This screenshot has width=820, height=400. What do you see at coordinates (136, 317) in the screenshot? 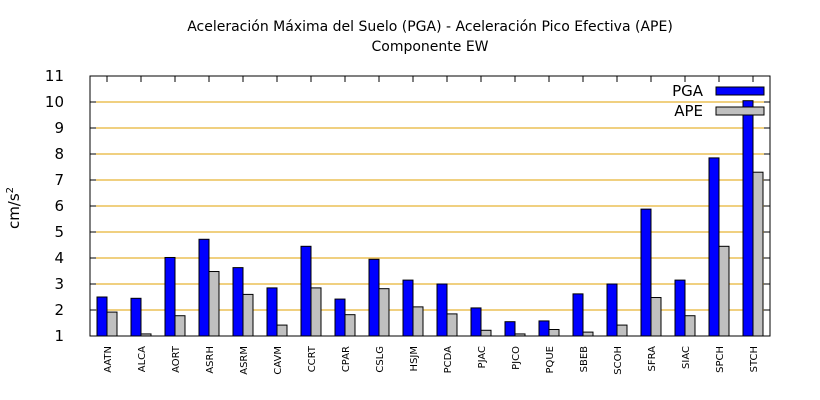
I see `bar-pga-alca` at bounding box center [136, 317].